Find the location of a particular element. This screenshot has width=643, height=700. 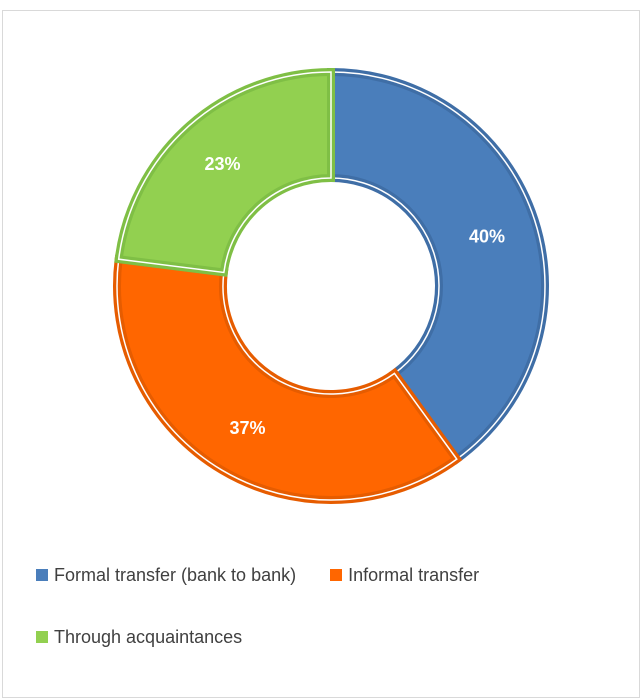

slice-through-acquaintances-edge is located at coordinates (224, 172).